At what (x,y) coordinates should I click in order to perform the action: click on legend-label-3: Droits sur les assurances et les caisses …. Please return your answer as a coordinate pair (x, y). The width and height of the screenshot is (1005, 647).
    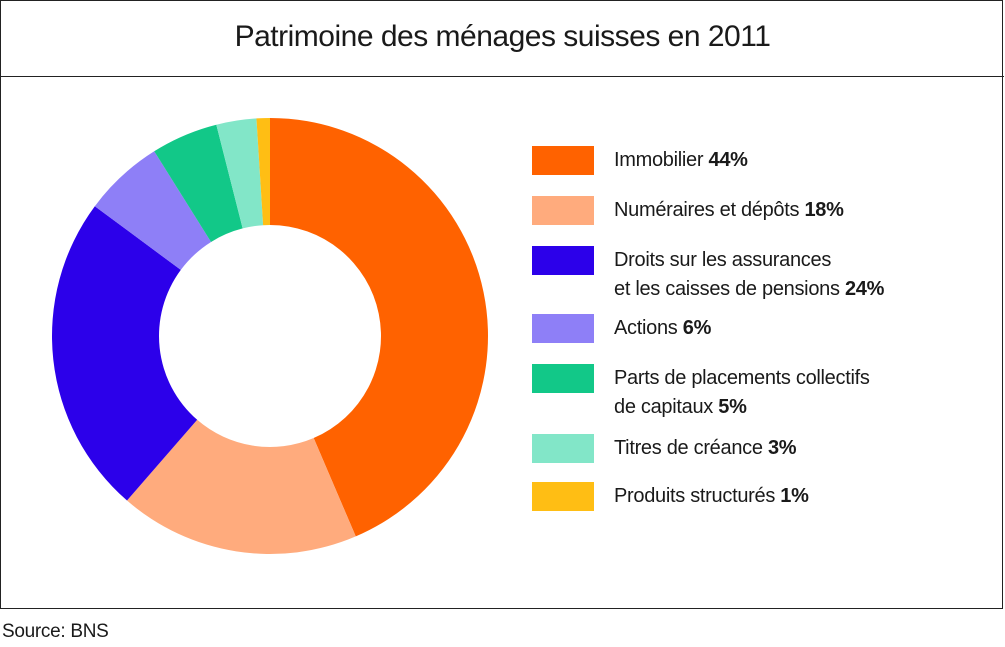
    Looking at the image, I should click on (749, 275).